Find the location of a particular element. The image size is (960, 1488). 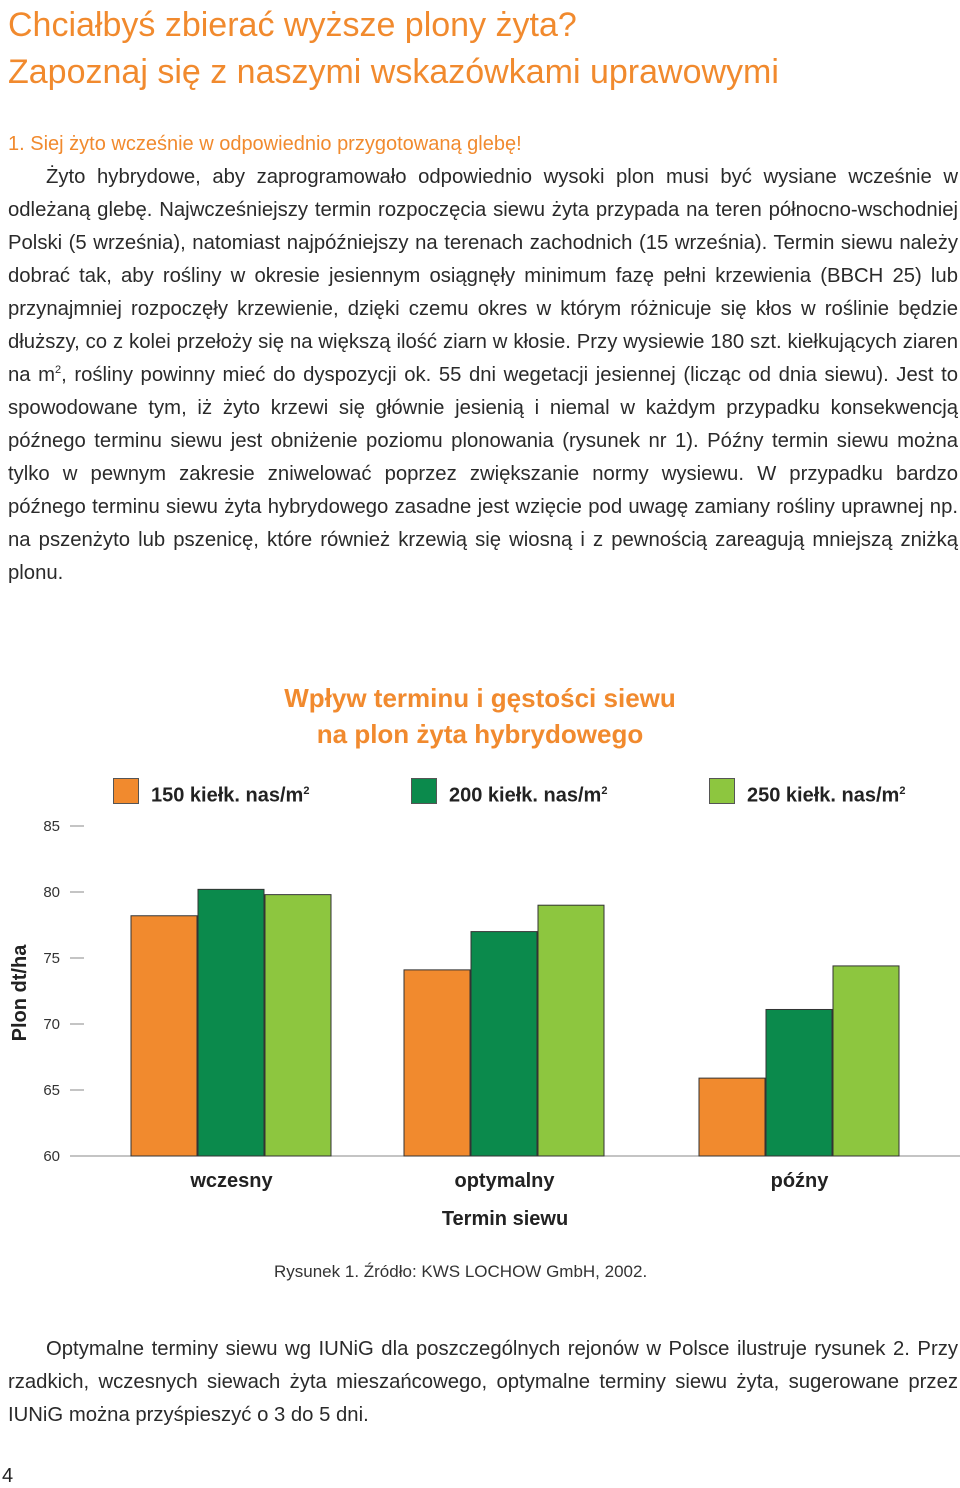

page-number: 4 is located at coordinates (8, 1476).